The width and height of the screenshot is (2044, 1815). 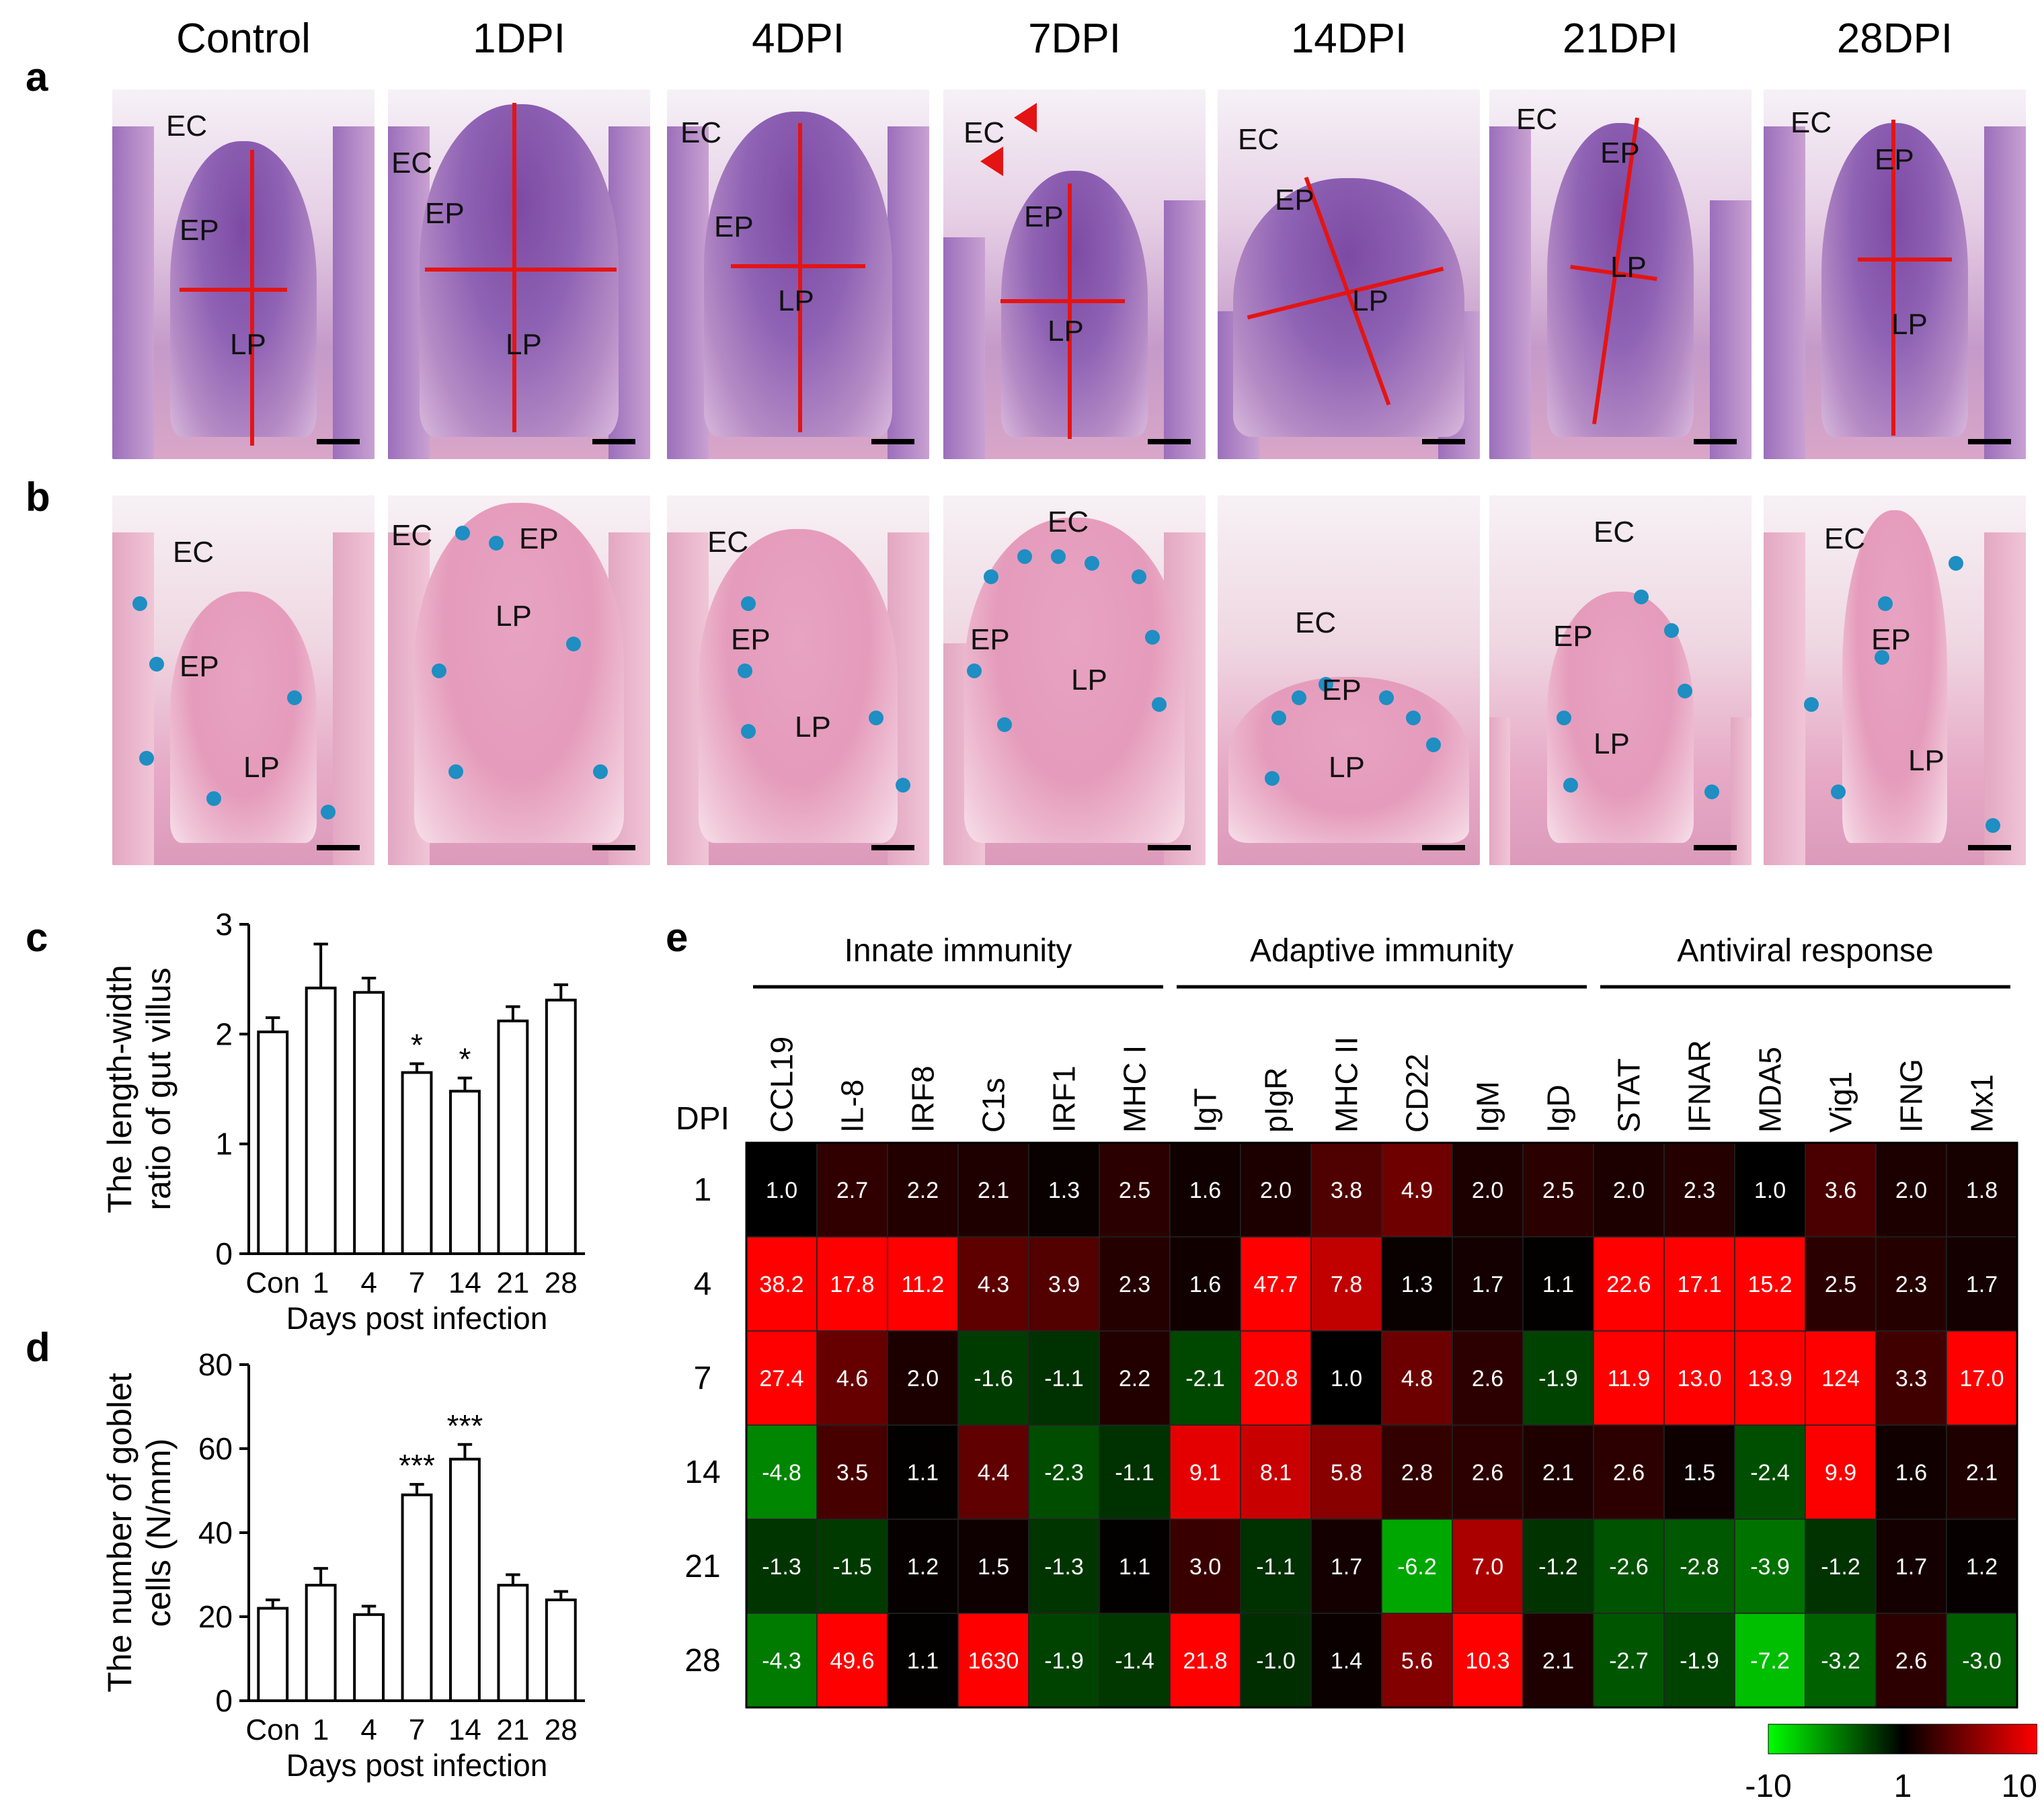 I want to click on cell-value: -4.8, so click(x=782, y=1473).